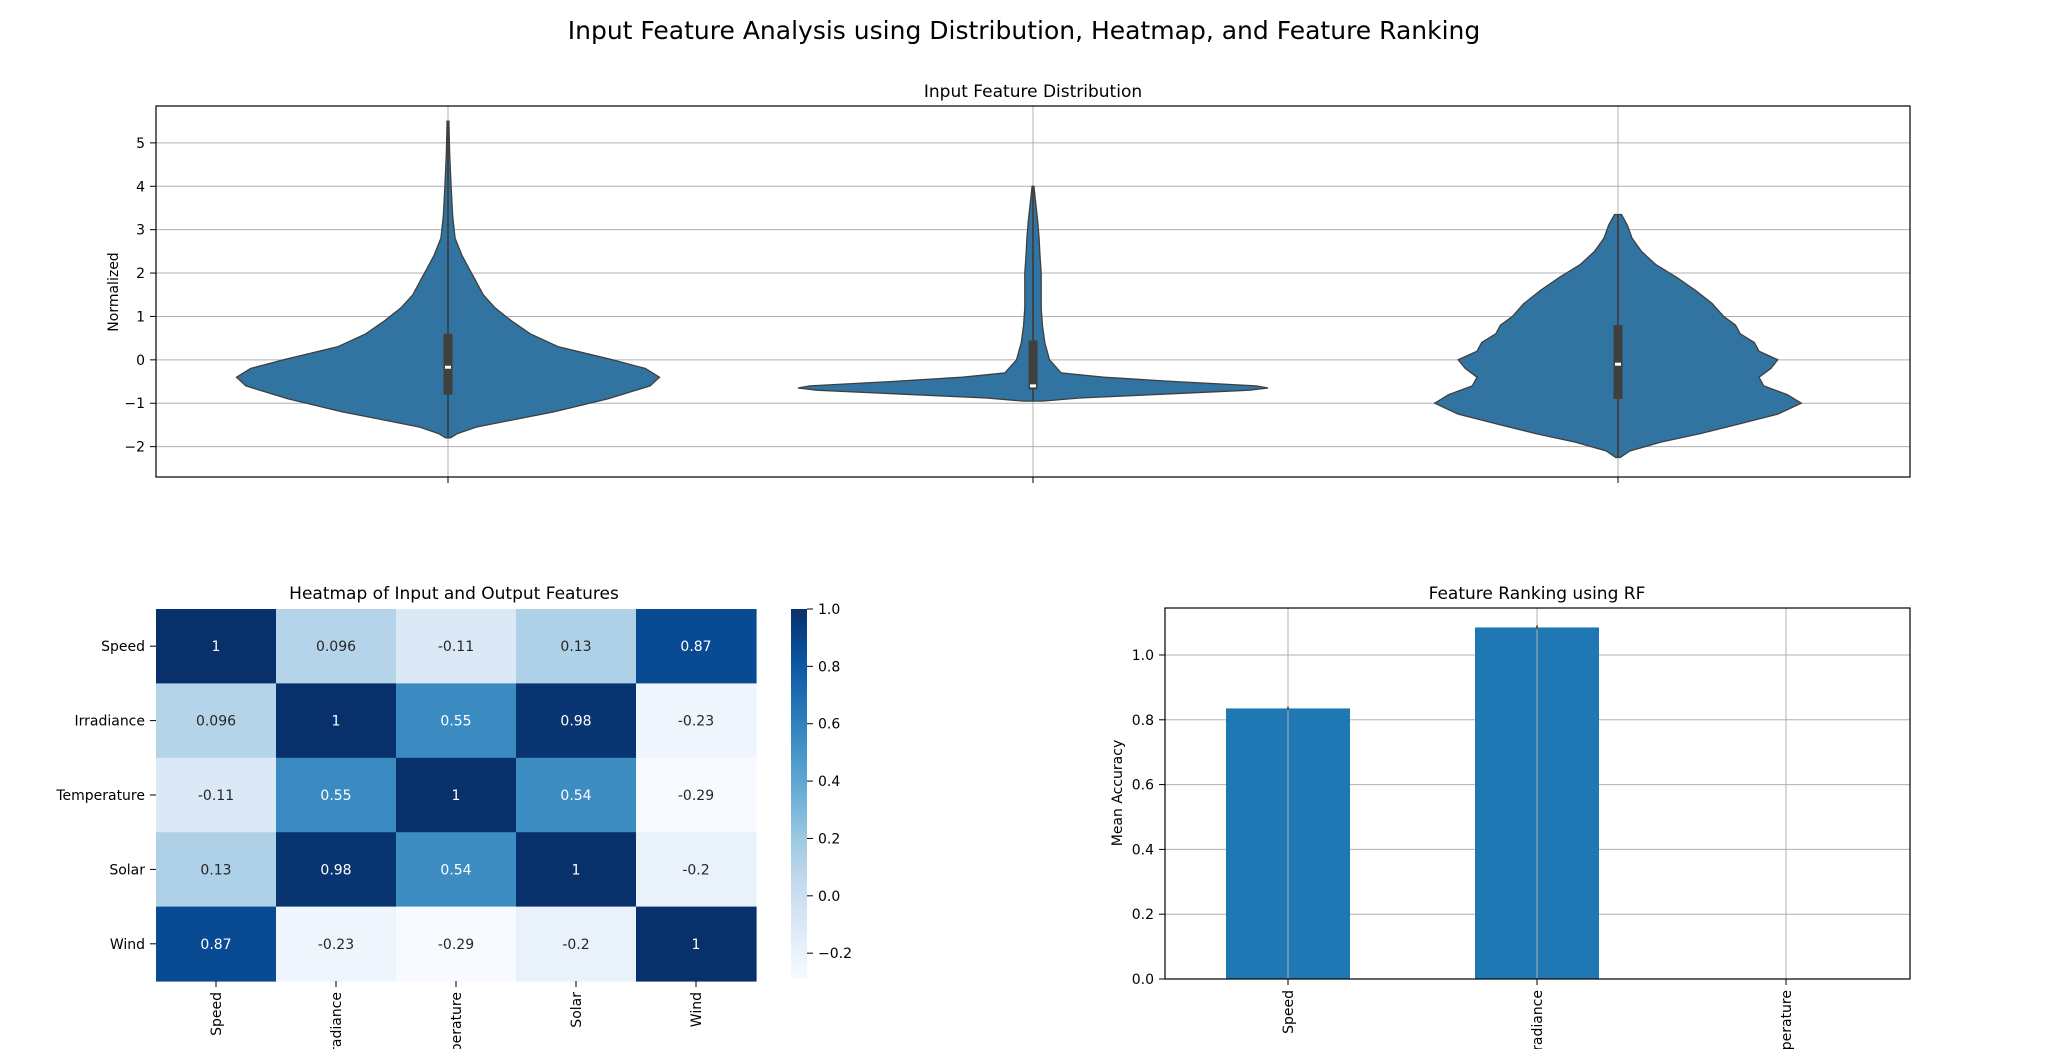 The height and width of the screenshot is (1049, 2048). What do you see at coordinates (799, 794) in the screenshot?
I see `colorbar-gradient` at bounding box center [799, 794].